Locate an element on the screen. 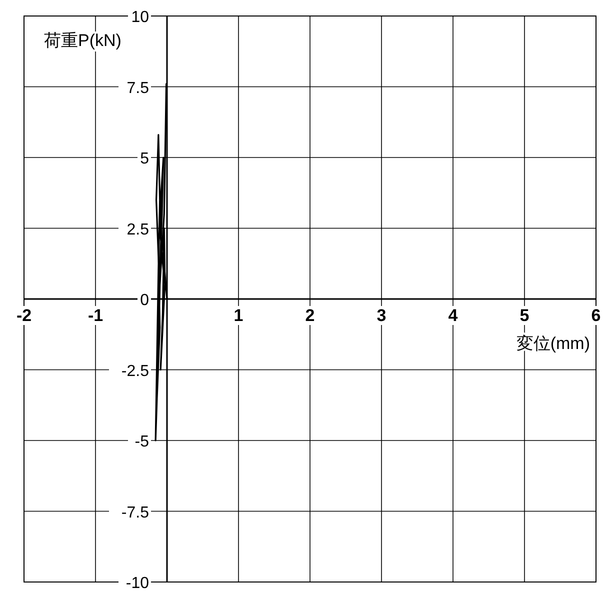 The width and height of the screenshot is (604, 592). x-tick-label: -2 is located at coordinates (24, 315).